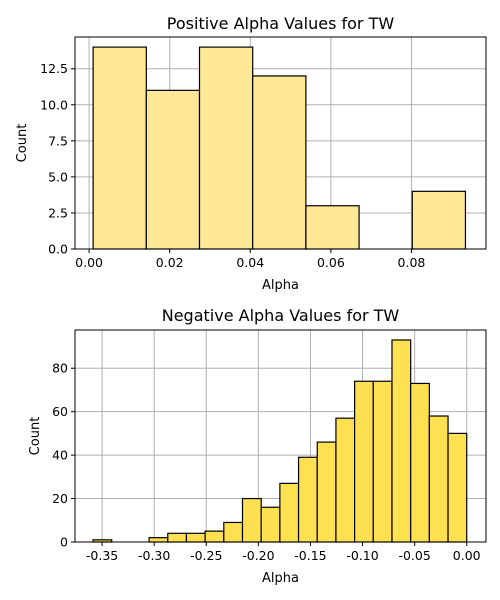  Describe the element at coordinates (258, 555) in the screenshot. I see `x-tick-label: -0.20` at that location.